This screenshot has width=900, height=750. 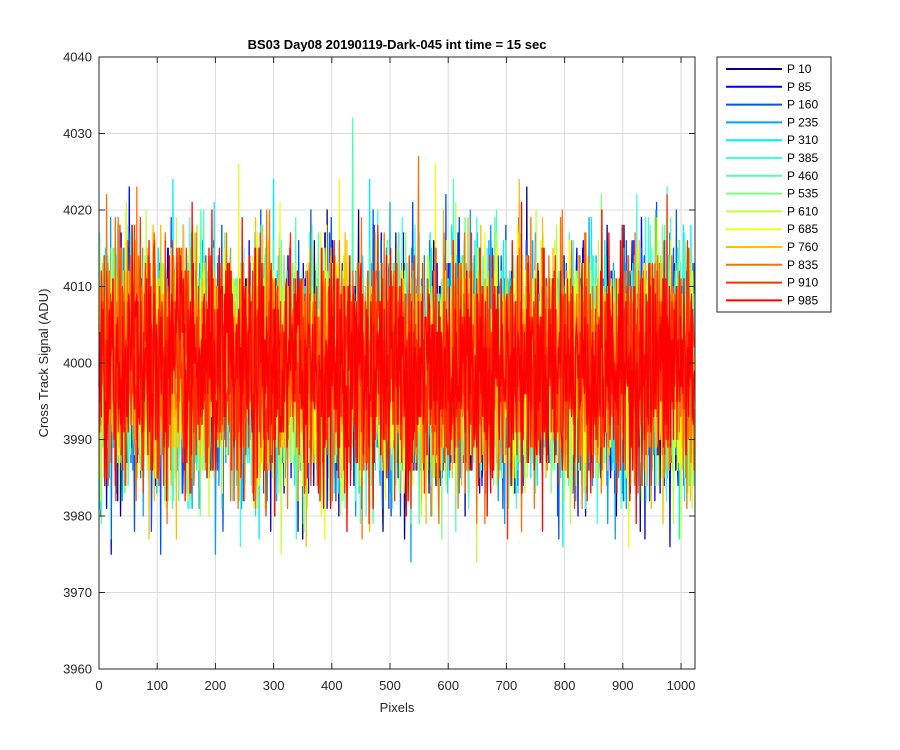 I want to click on legend-label: P 460, so click(x=802, y=176).